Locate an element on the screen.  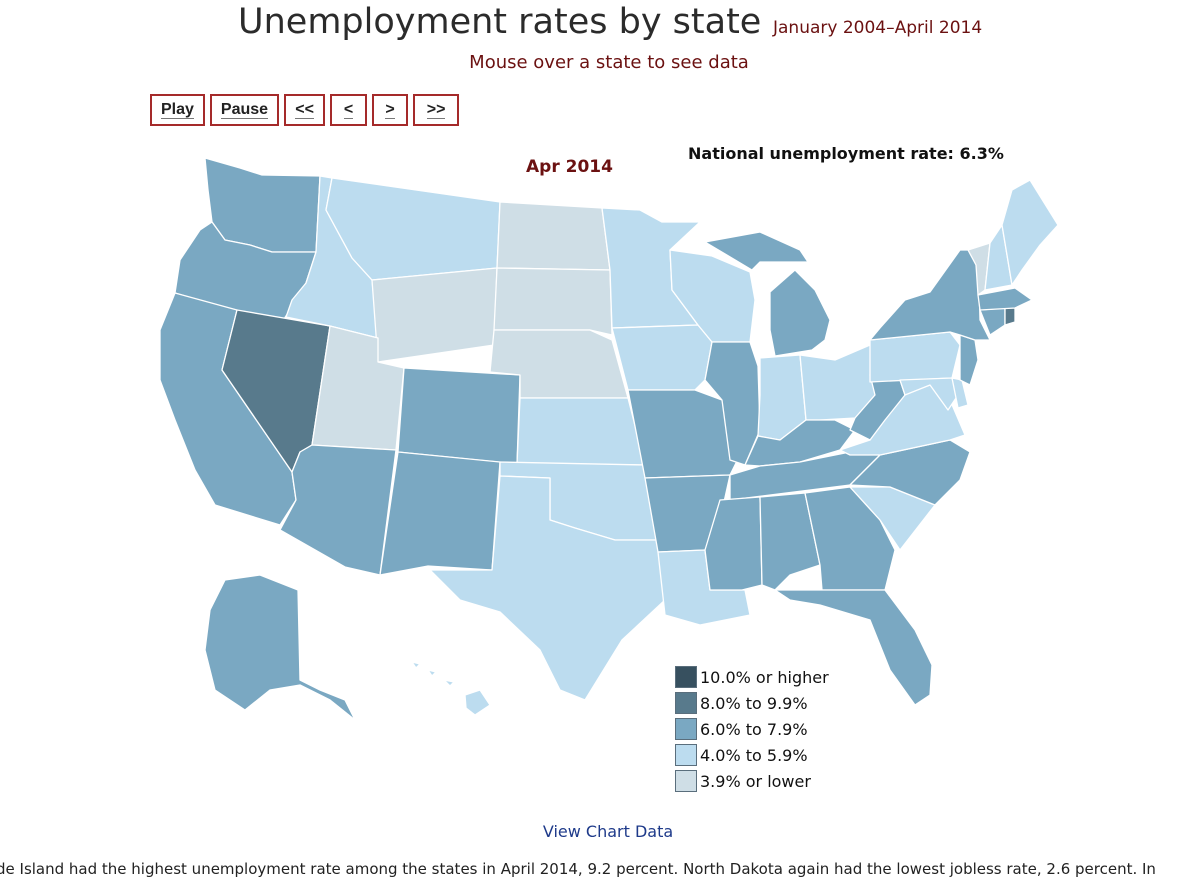
legend-row-6-to-7-9: 6.0% to 7.9% is located at coordinates (752, 729).